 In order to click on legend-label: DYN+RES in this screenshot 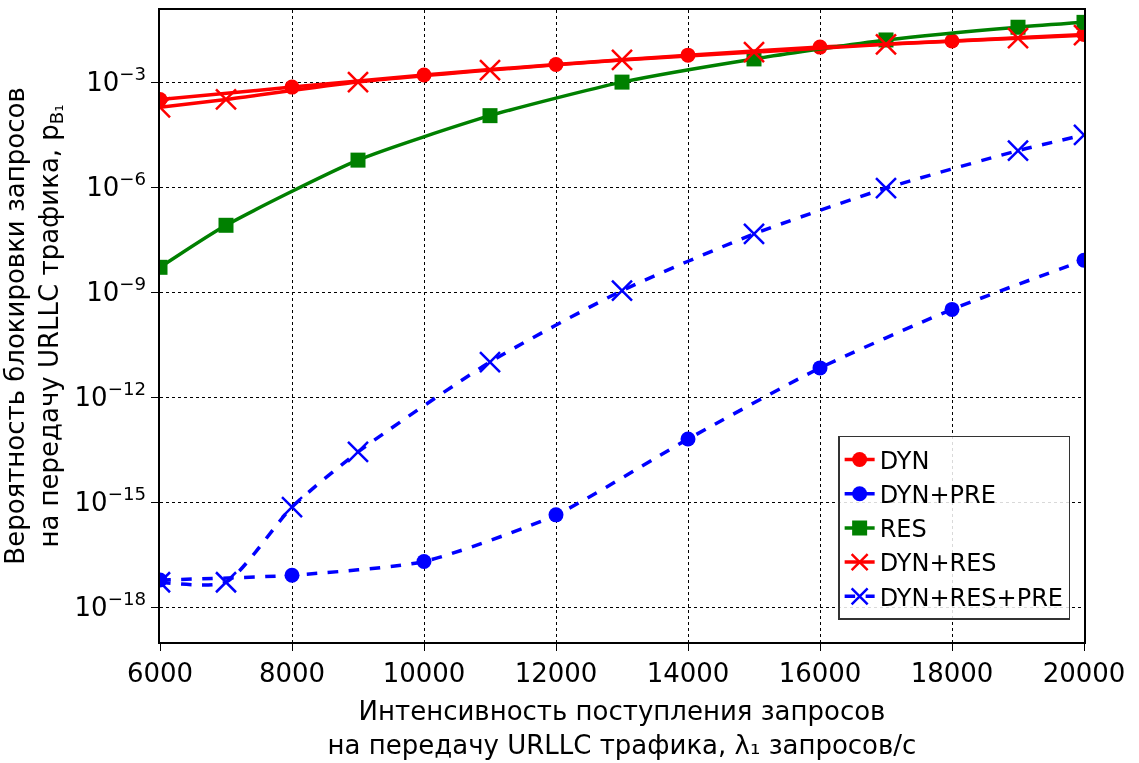, I will do `click(938, 563)`.